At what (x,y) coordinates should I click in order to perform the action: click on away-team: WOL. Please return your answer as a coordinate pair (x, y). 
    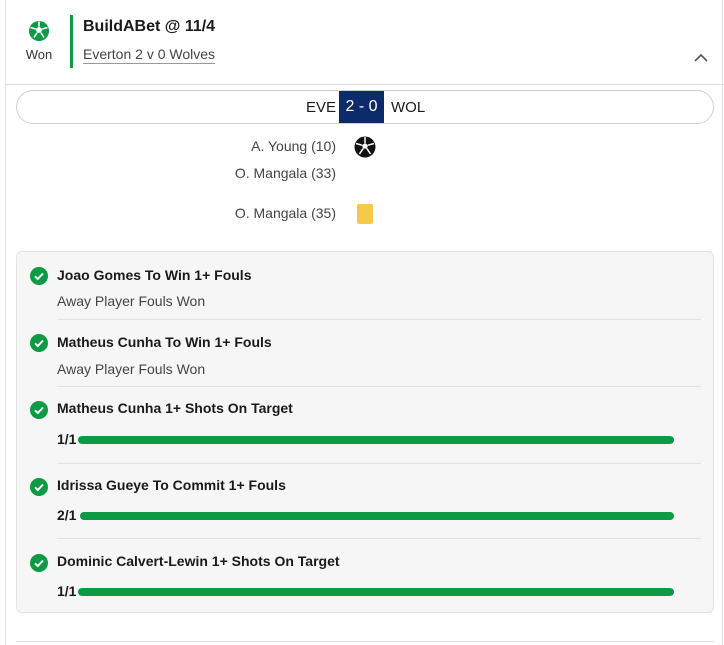
    Looking at the image, I should click on (408, 107).